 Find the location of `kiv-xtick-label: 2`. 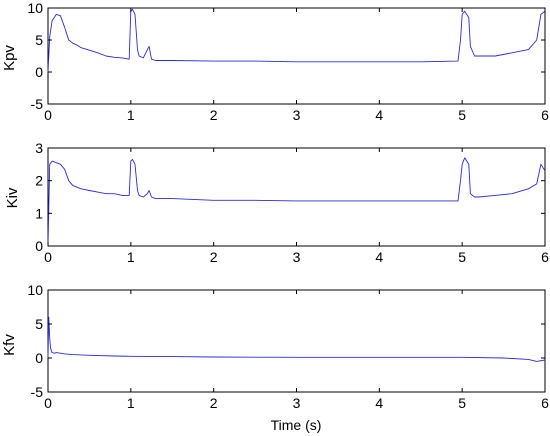

kiv-xtick-label: 2 is located at coordinates (214, 257).